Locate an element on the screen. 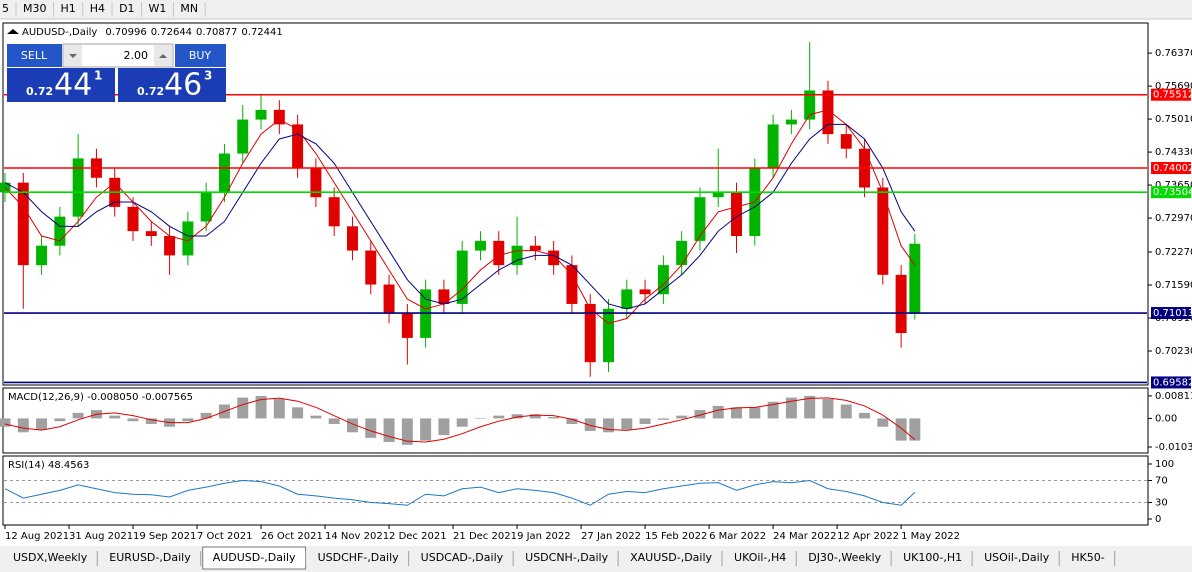 The image size is (1192, 572). level-label-box is located at coordinates (1171, 382).